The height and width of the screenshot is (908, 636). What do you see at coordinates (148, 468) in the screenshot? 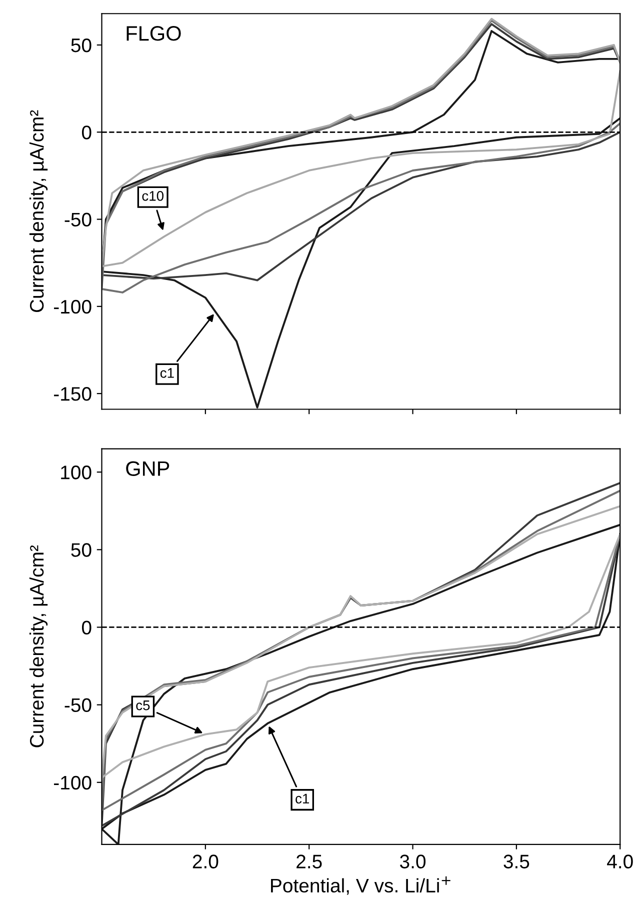
I see `chart-title: GNP` at bounding box center [148, 468].